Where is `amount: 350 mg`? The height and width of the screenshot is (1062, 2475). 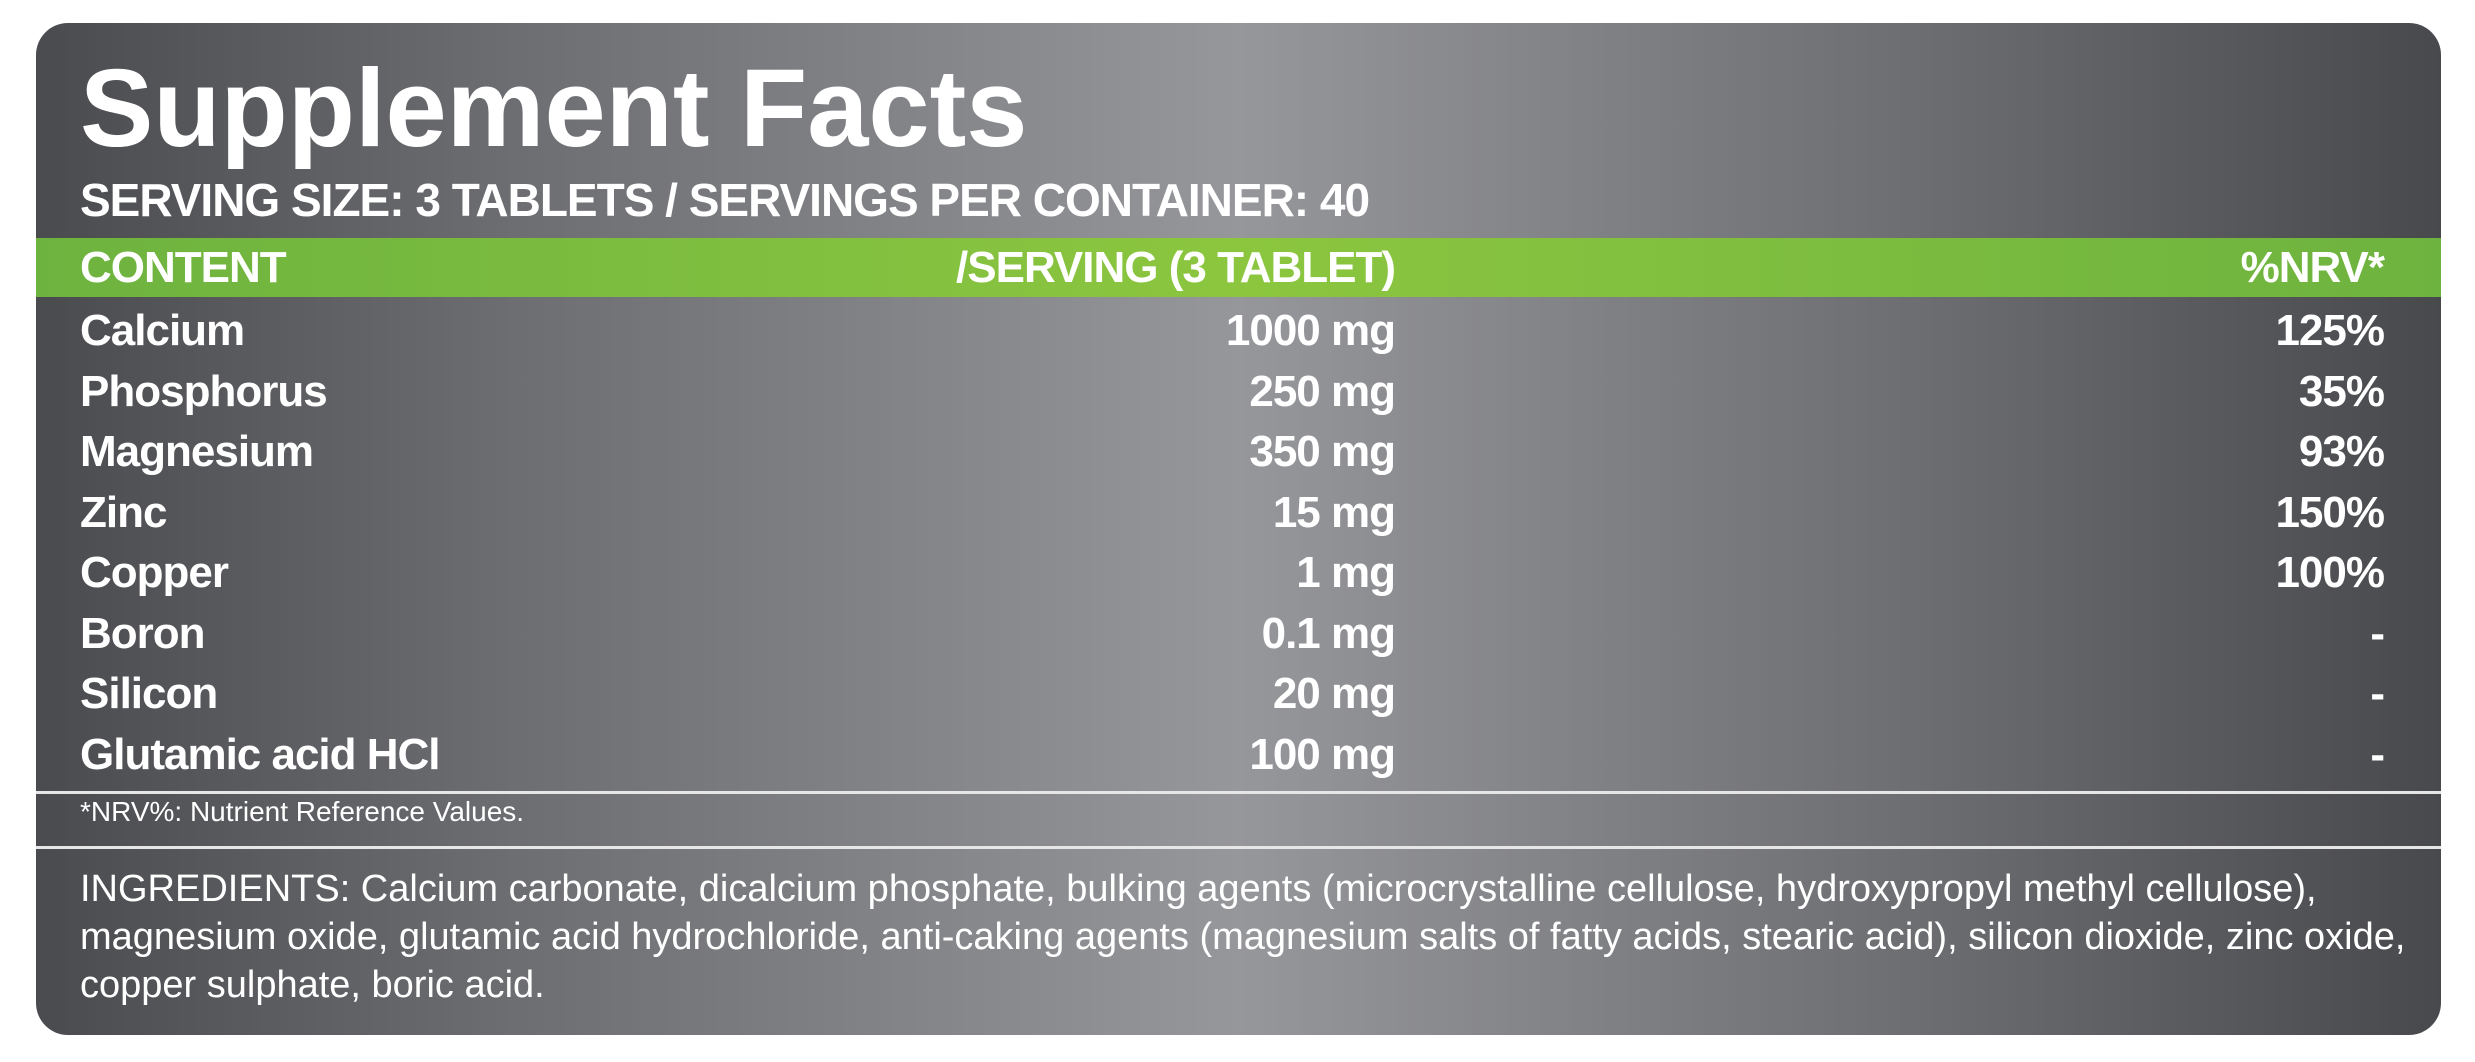
amount: 350 mg is located at coordinates (1322, 451).